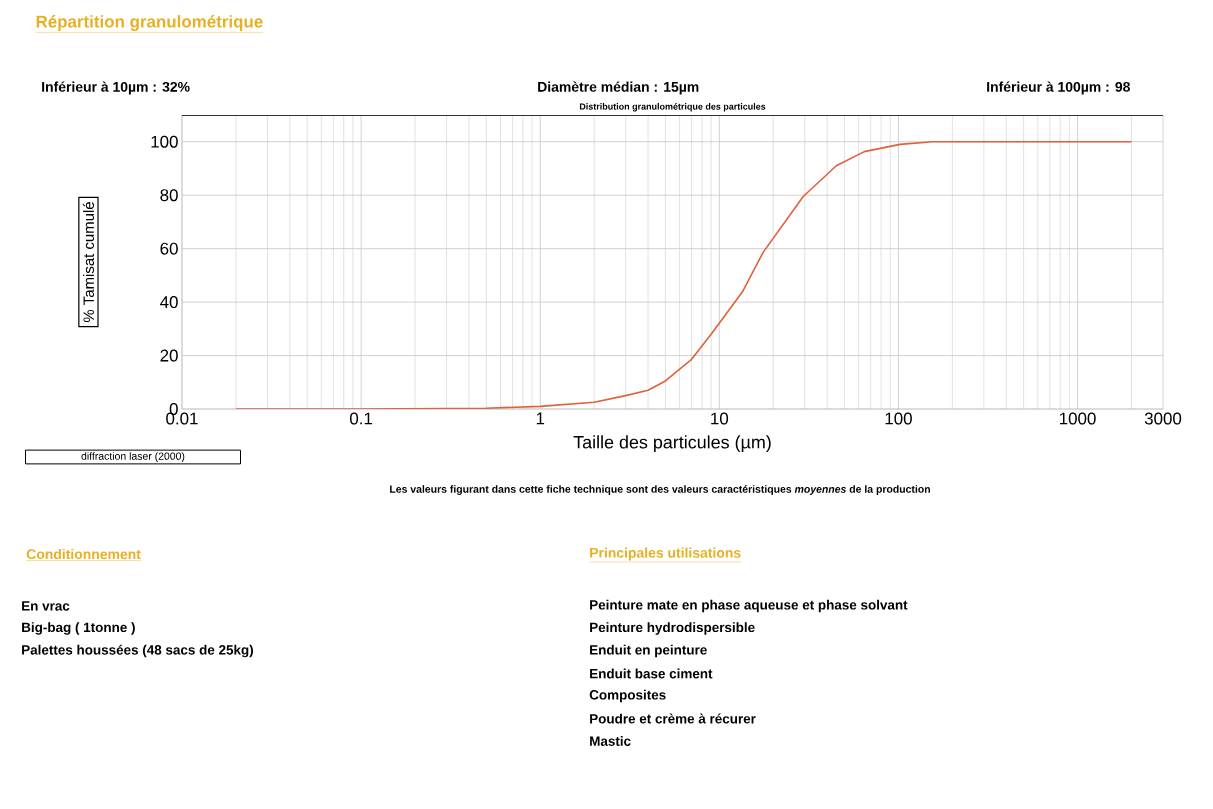 The image size is (1213, 809). I want to click on y-tick-label: 20, so click(169, 355).